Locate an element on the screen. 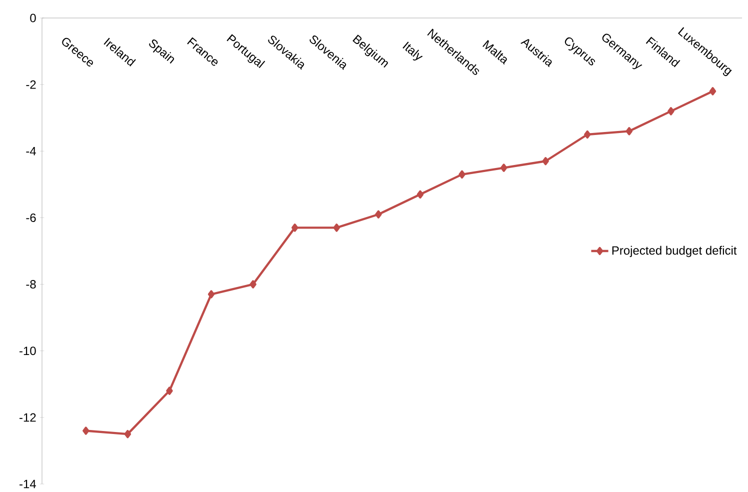  y-tick-label: -10 is located at coordinates (28, 351).